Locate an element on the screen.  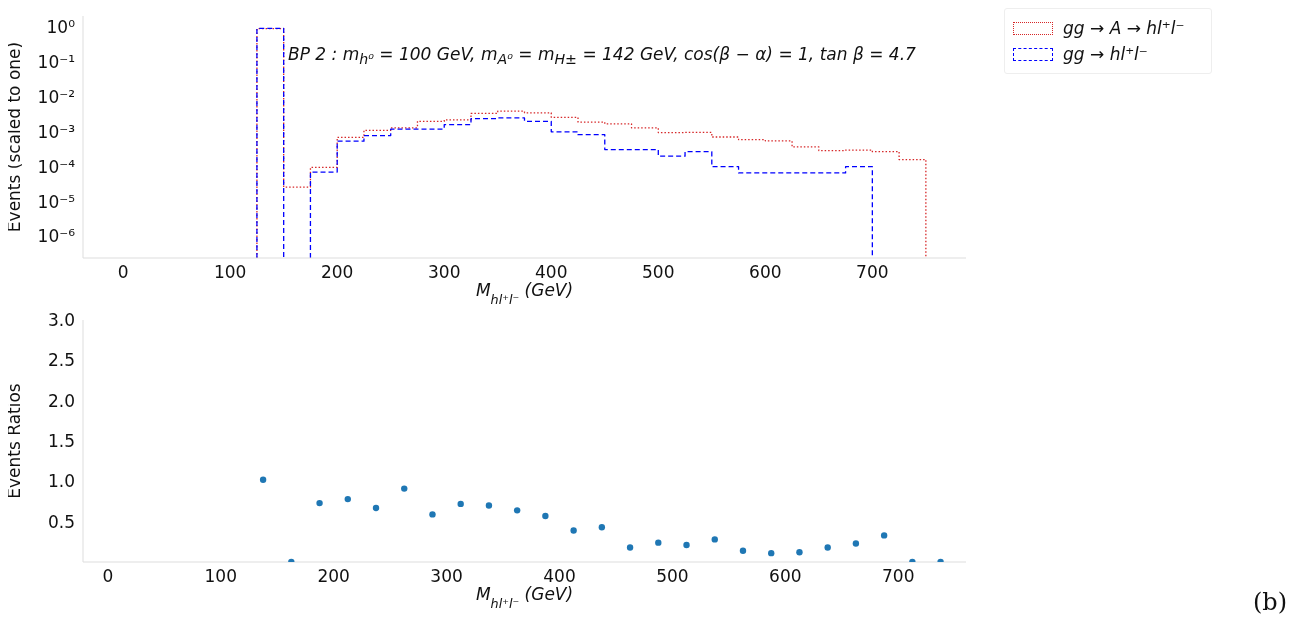
y-tick-label: 2.0 is located at coordinates (61, 400).